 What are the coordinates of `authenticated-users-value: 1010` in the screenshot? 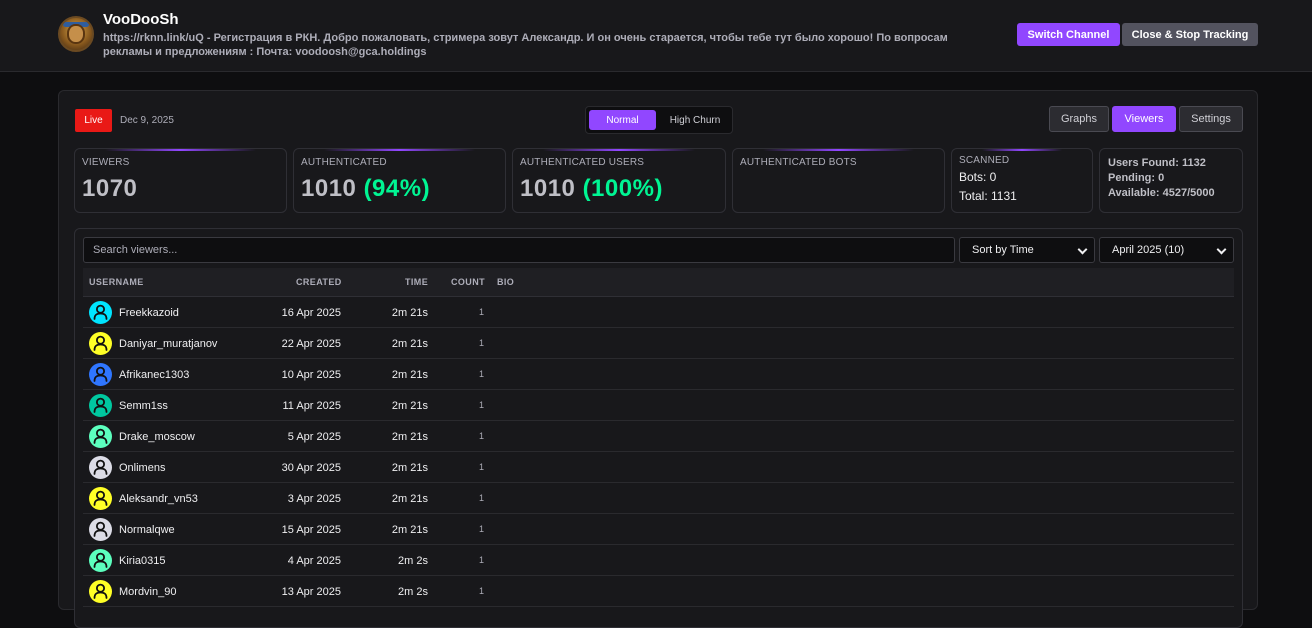 It's located at (548, 188).